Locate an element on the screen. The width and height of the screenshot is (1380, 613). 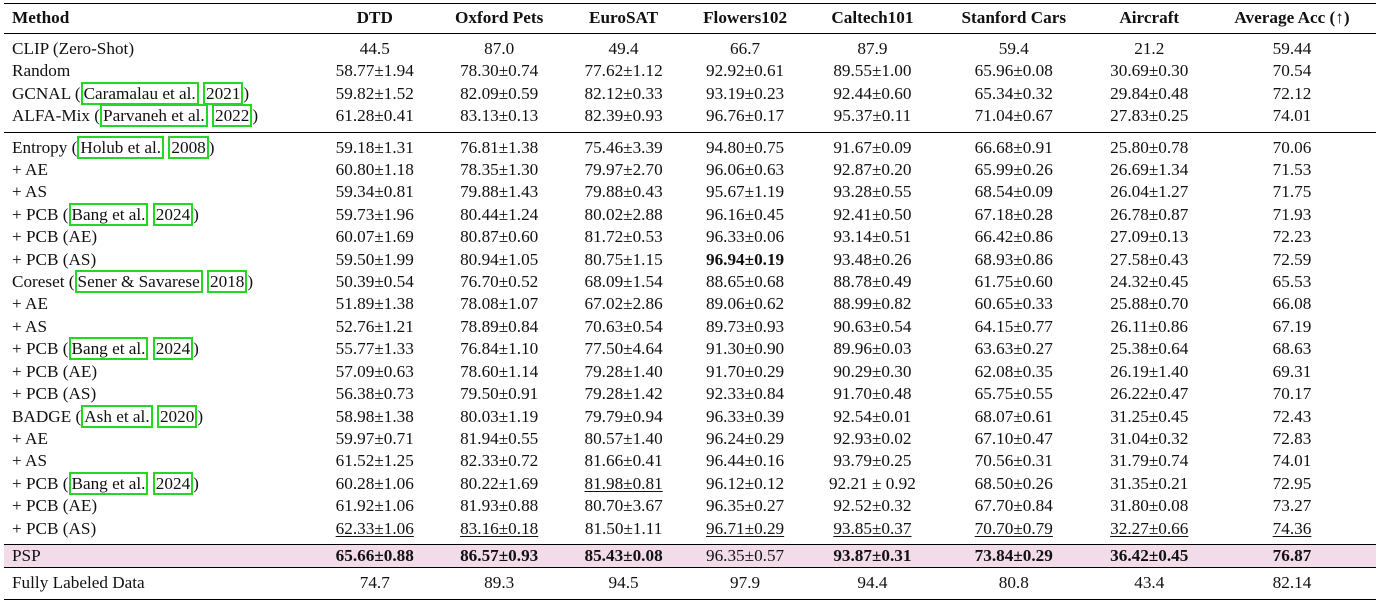
citation-authors: Holub et al. is located at coordinates (121, 147).